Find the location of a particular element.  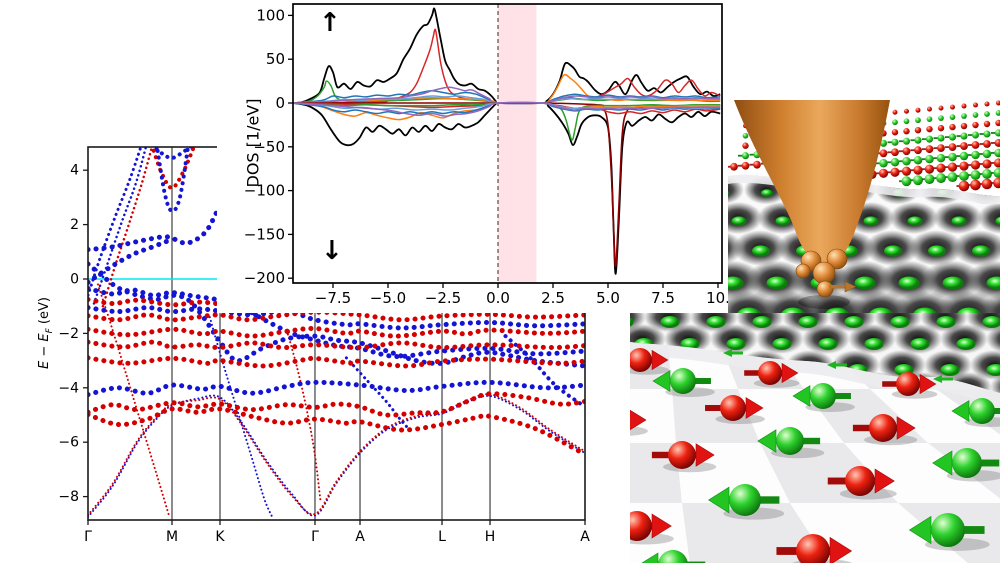

kpoint-label: K is located at coordinates (220, 537).